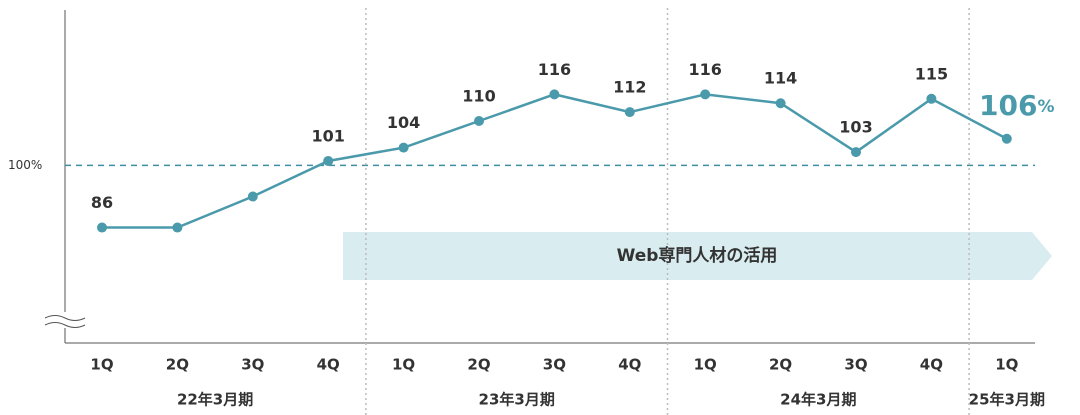  Describe the element at coordinates (1007, 400) in the screenshot. I see `period-label: 25年3月期` at that location.